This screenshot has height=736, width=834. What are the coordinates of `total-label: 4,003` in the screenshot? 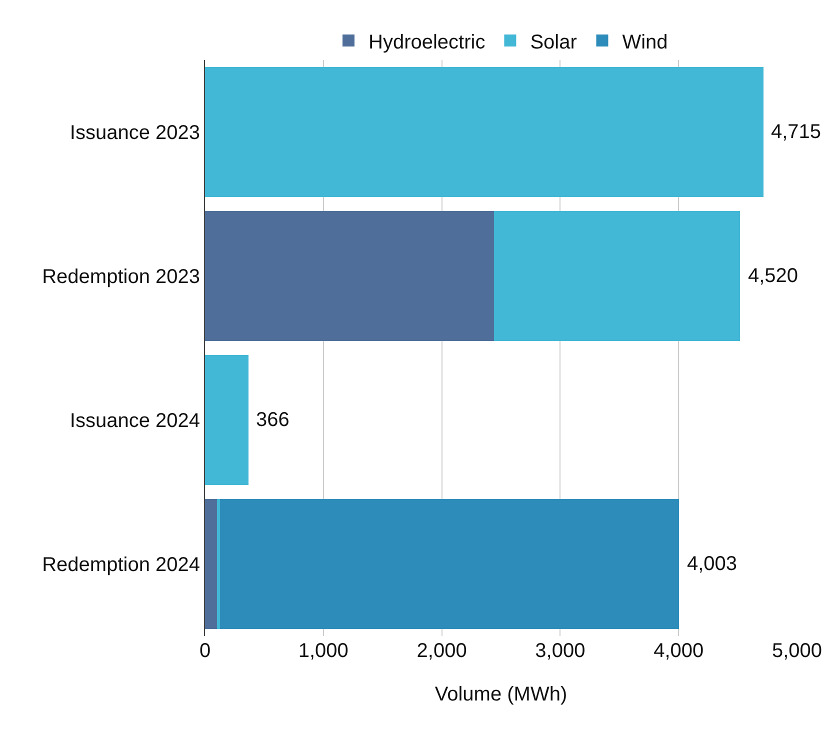 It's located at (712, 564).